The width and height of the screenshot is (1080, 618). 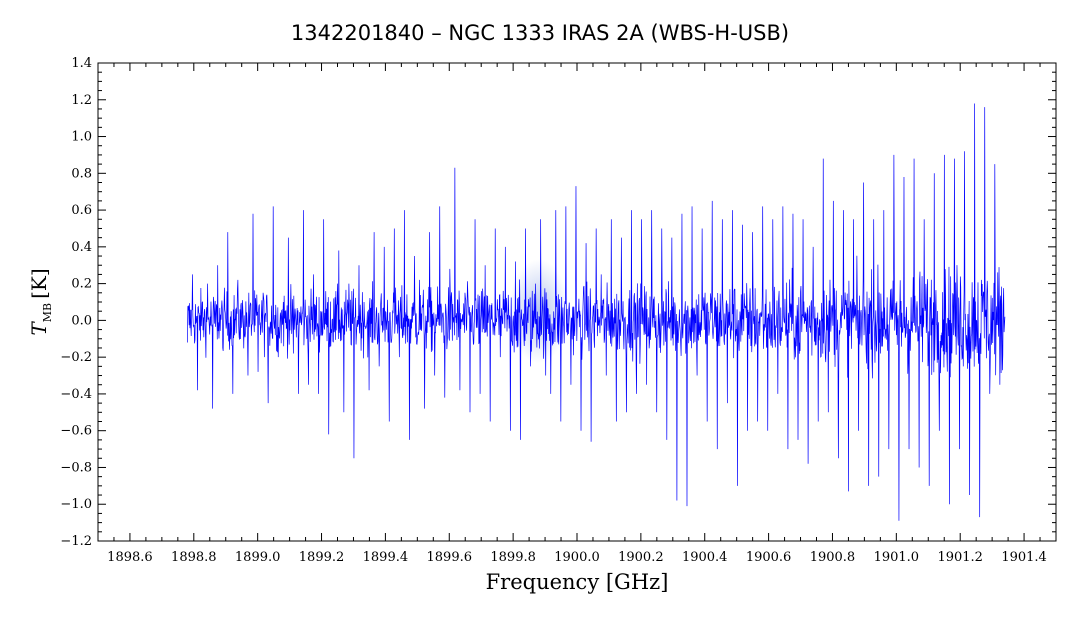 I want to click on x-tick-label: 1899.8, so click(x=513, y=557).